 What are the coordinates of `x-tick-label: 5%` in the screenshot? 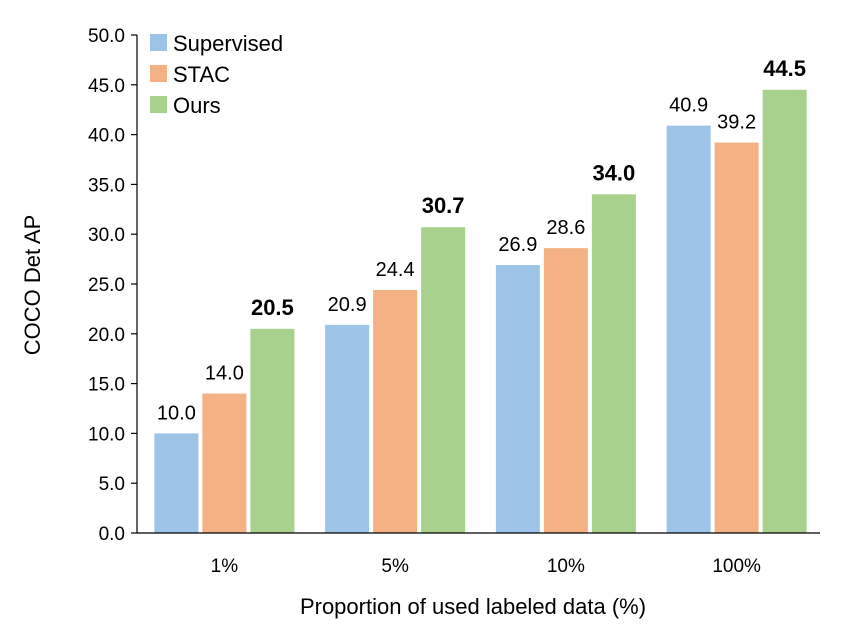 It's located at (395, 566).